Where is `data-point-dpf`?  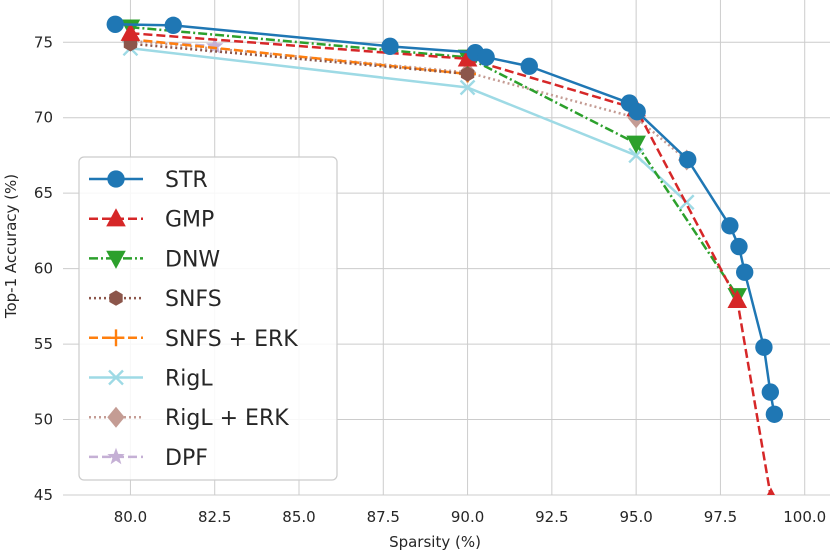
data-point-dpf is located at coordinates (215, 45).